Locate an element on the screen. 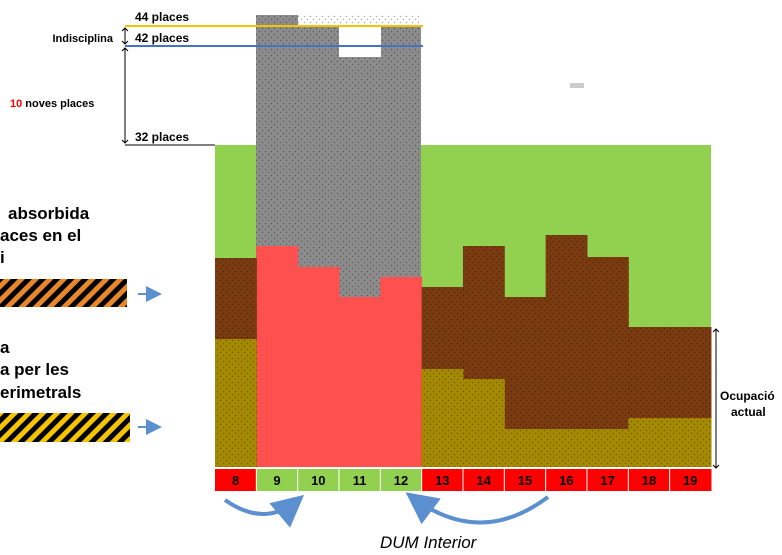 The height and width of the screenshot is (555, 782). hour-label: 14 is located at coordinates (483, 480).